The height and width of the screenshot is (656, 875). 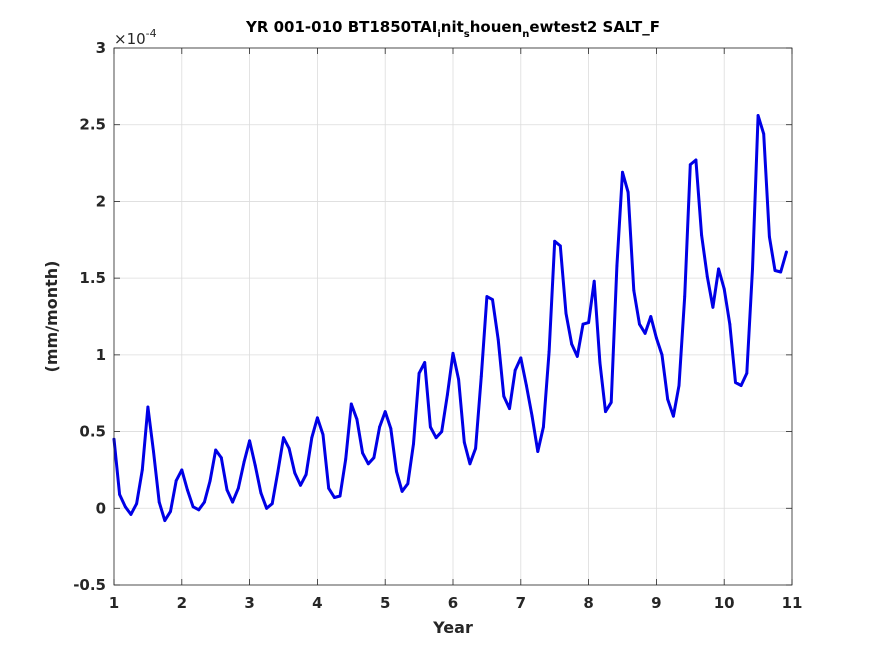 I want to click on x-tick-label: 3, so click(x=249, y=603).